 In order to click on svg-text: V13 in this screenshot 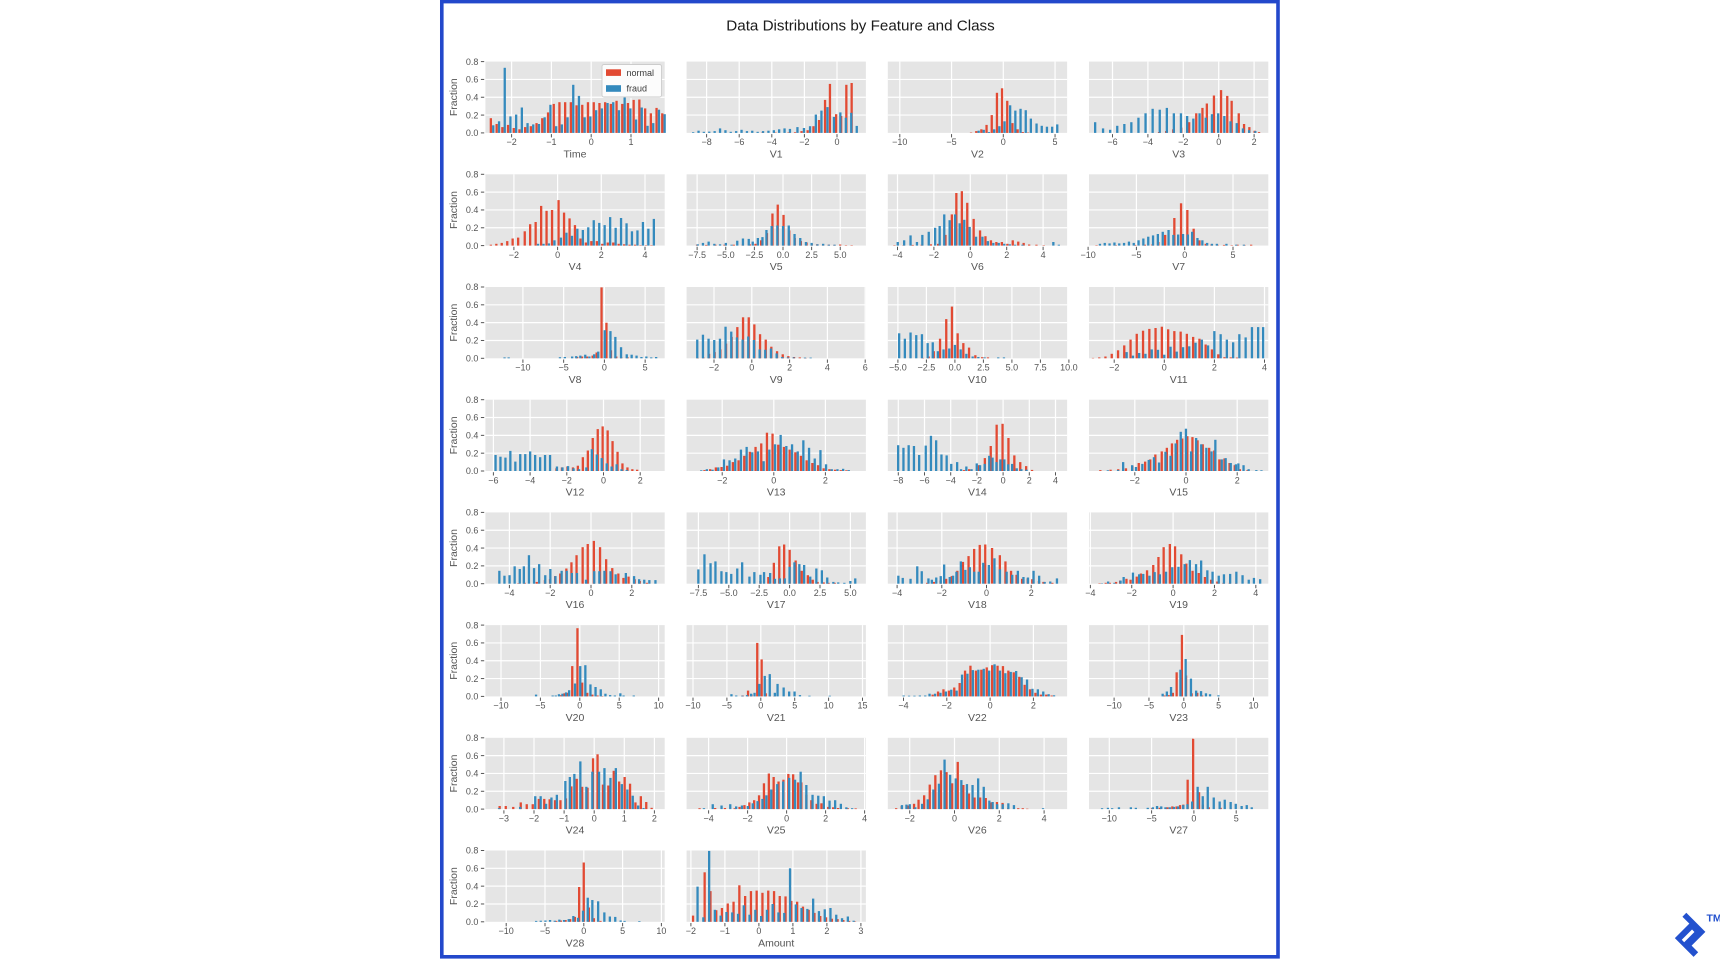, I will do `click(776, 493)`.